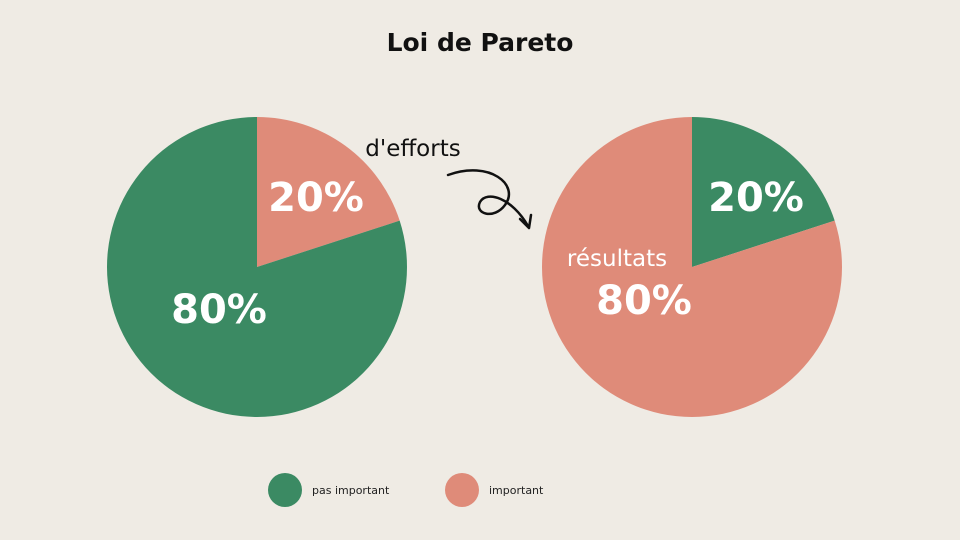 Image resolution: width=960 pixels, height=540 pixels. I want to click on chart-title: Loi de Pareto, so click(480, 42).